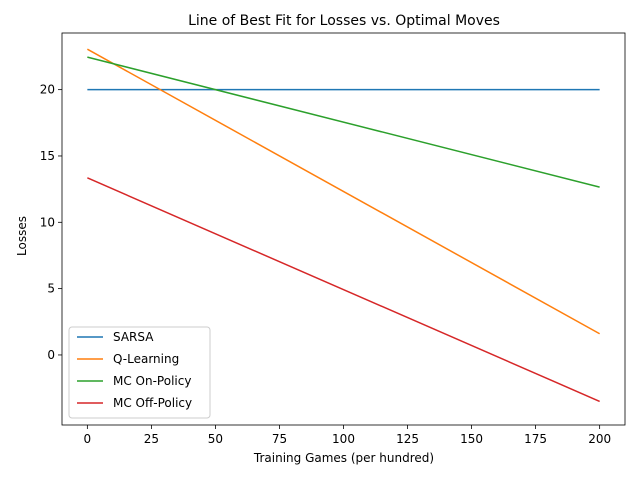  I want to click on x-tick-label: 150, so click(471, 439).